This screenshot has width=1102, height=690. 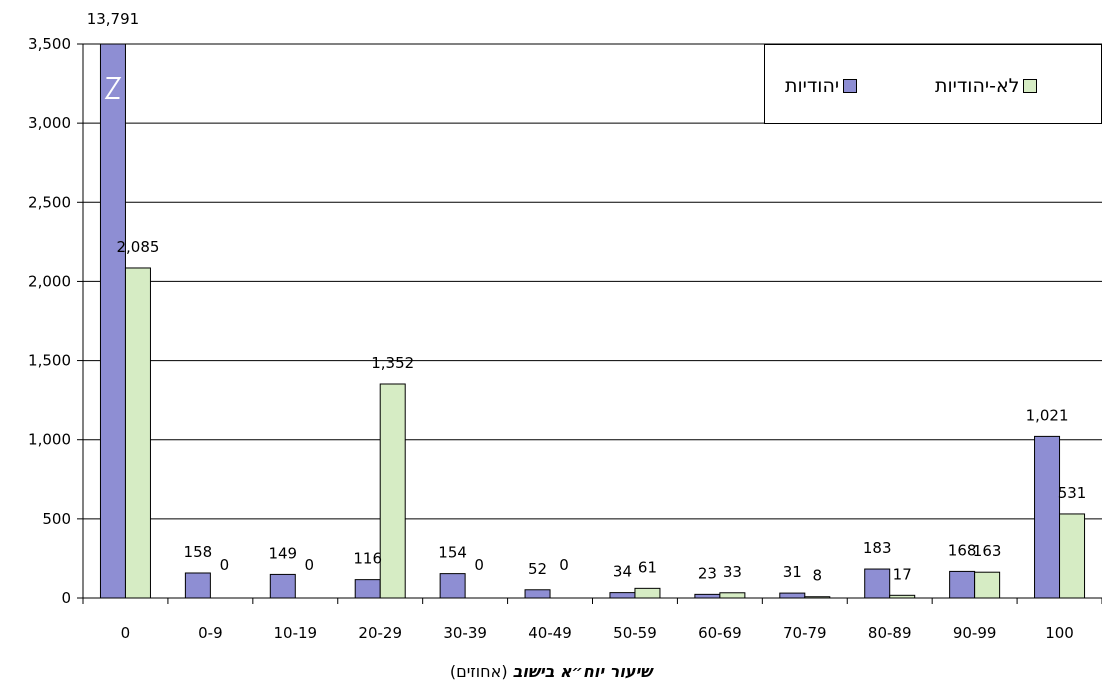 I want to click on legend-item-nonjewish: לא-יהודיות, so click(x=986, y=86).